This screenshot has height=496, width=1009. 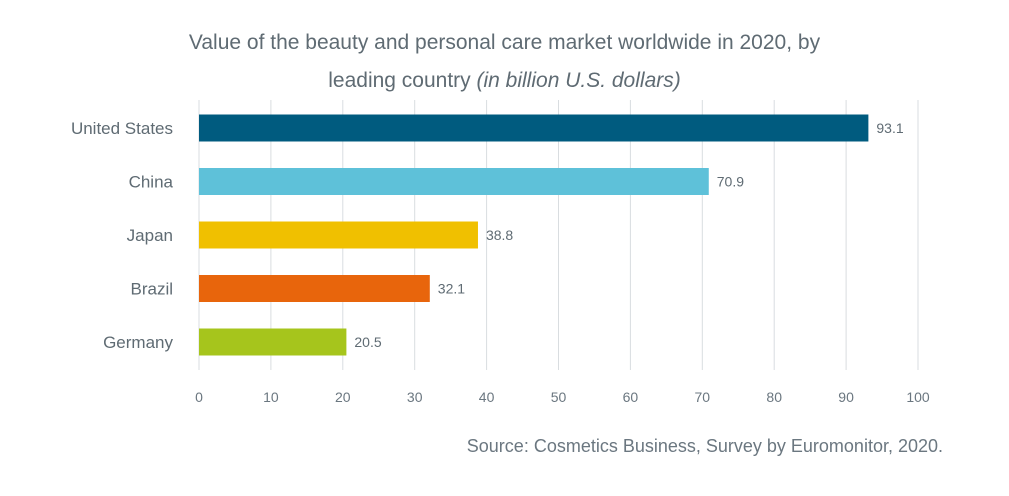 What do you see at coordinates (343, 397) in the screenshot?
I see `x-tick-label: 20` at bounding box center [343, 397].